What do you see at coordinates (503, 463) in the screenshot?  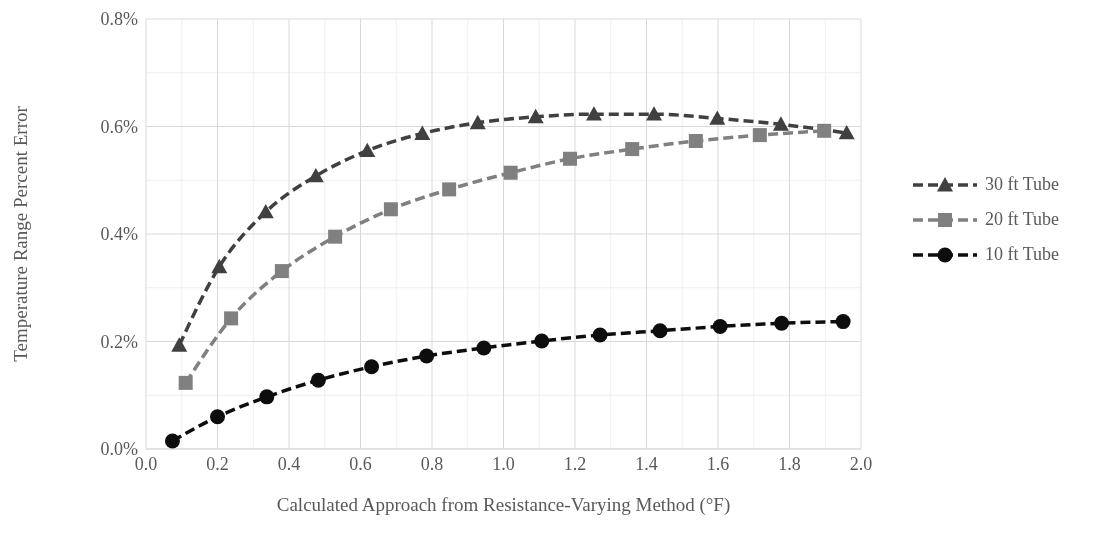 I see `x-tick-label: 1.0` at bounding box center [503, 463].